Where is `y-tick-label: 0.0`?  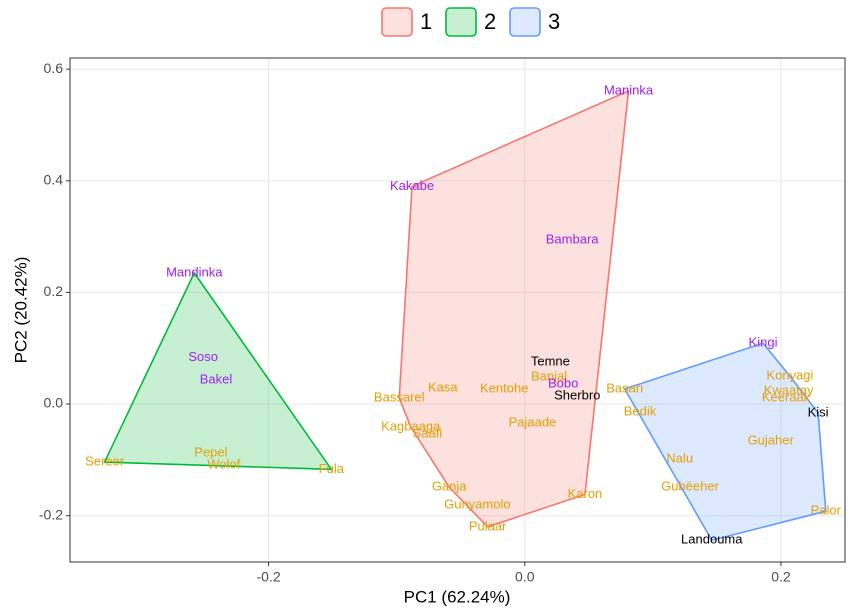
y-tick-label: 0.0 is located at coordinates (54, 403).